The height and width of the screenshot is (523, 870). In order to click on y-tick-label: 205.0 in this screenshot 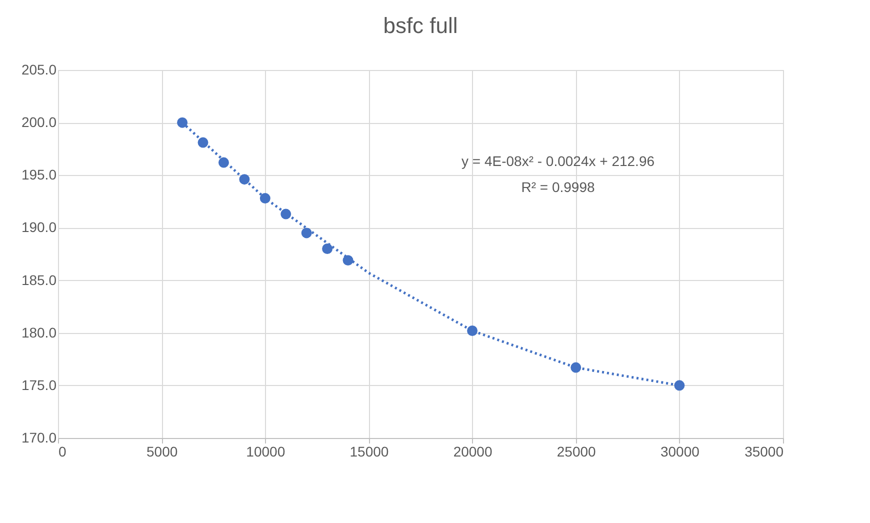, I will do `click(39, 70)`.